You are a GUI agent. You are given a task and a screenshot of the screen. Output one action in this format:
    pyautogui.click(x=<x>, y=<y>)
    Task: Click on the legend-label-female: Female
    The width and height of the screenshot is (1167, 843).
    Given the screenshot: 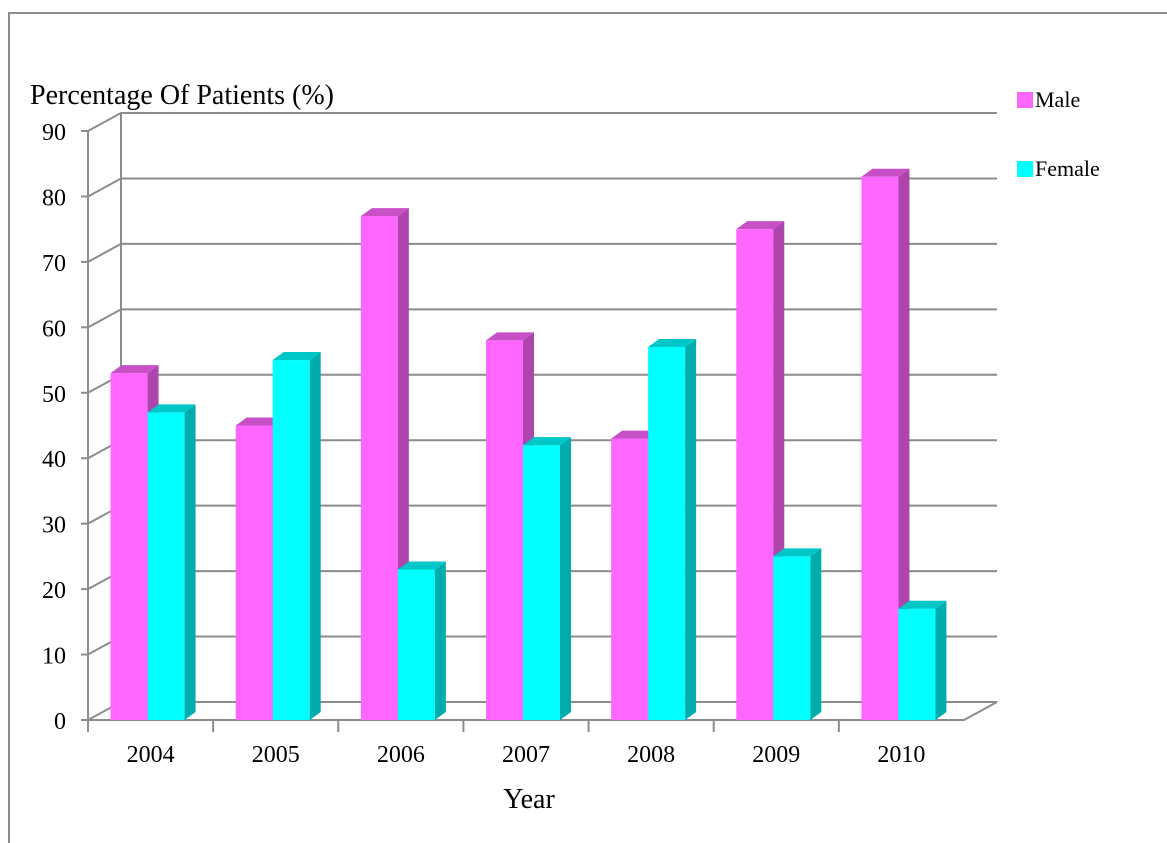 What is the action you would take?
    pyautogui.click(x=1067, y=168)
    